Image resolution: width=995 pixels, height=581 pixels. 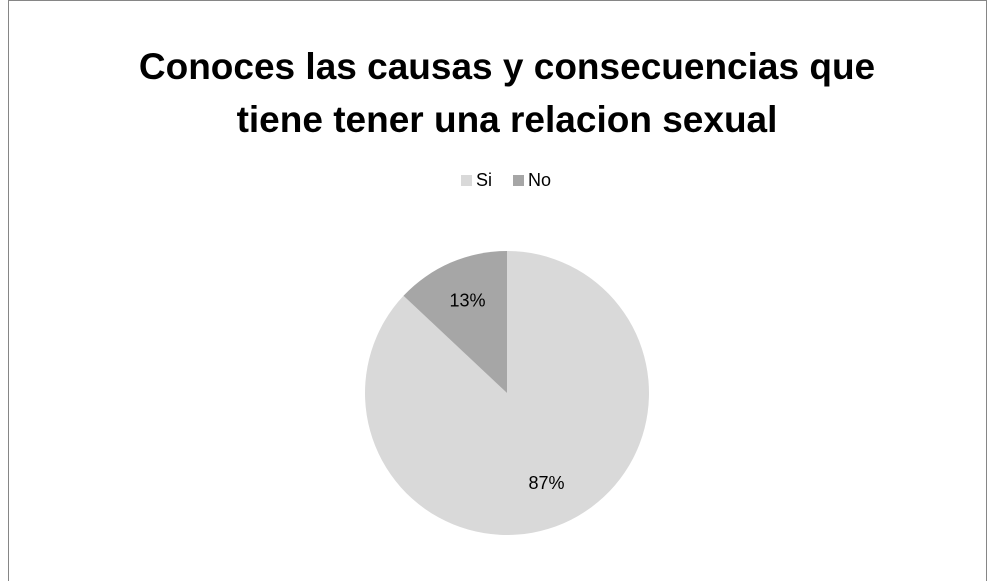 I want to click on data-label: 13%, so click(x=468, y=301).